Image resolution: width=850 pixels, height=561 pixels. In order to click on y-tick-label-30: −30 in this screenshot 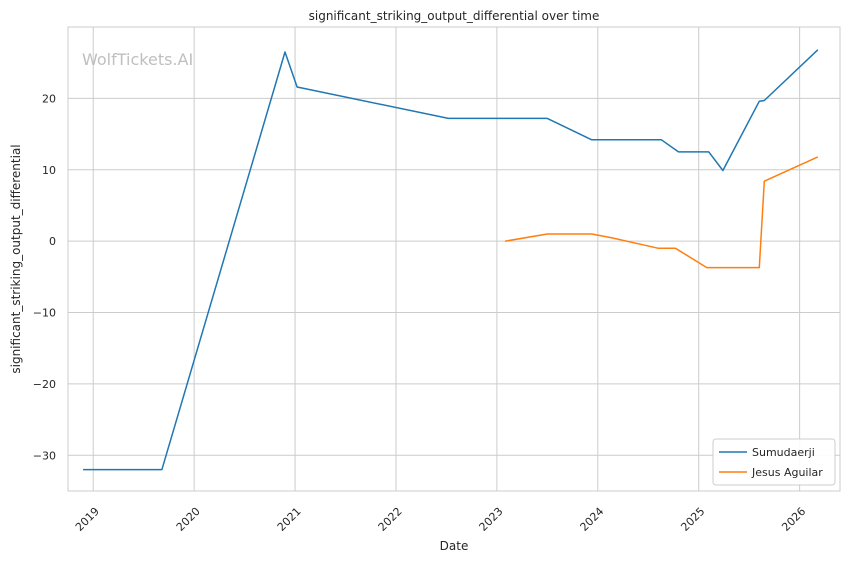, I will do `click(44, 455)`.